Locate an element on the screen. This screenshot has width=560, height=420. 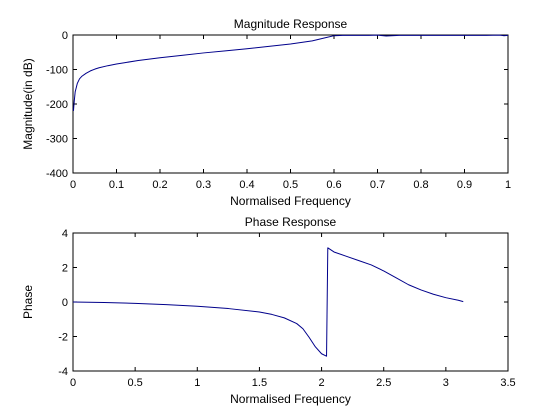
magnitude-y-tick-label: -300 is located at coordinates (57, 140).